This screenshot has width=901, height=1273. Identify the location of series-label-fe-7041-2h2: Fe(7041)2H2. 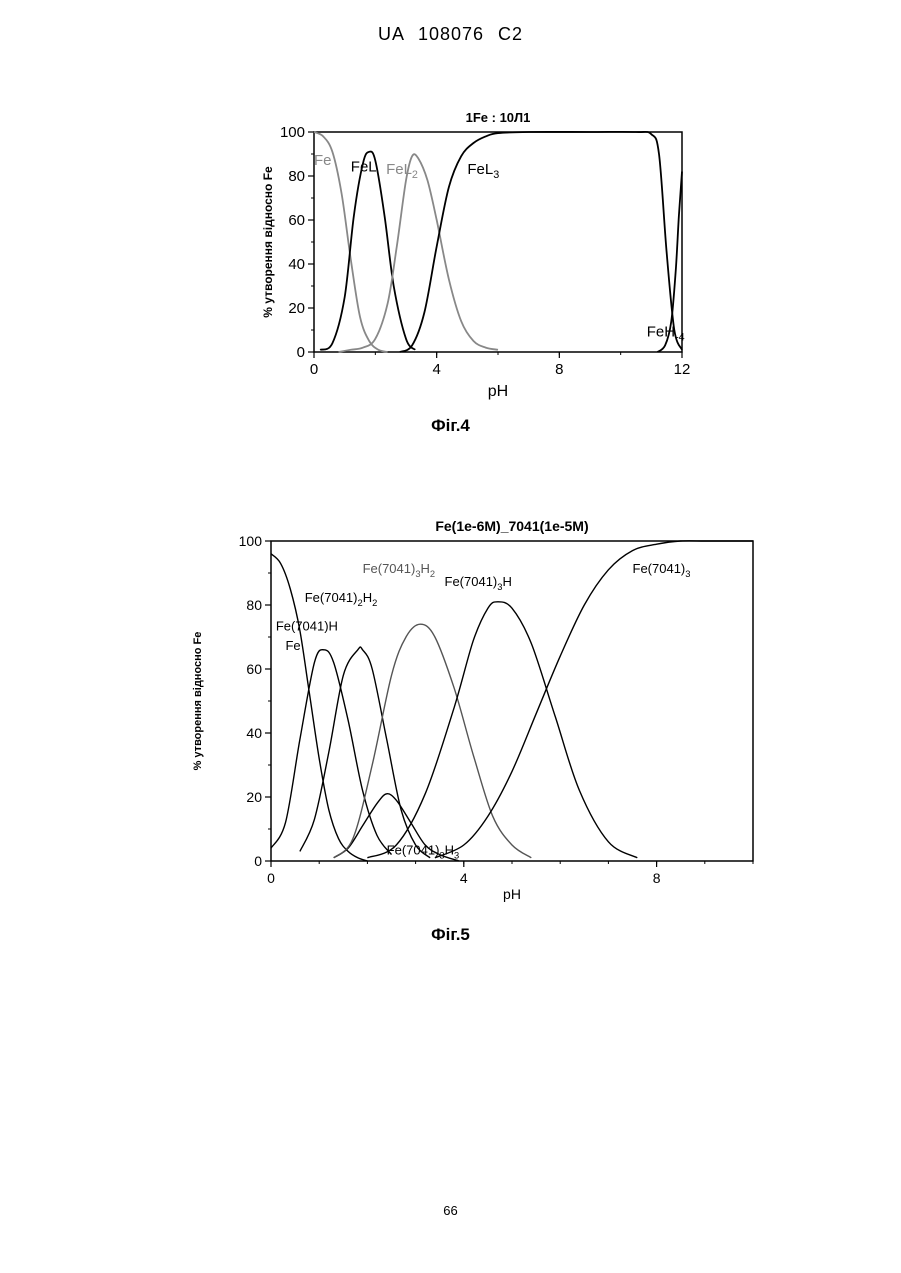
(341, 599).